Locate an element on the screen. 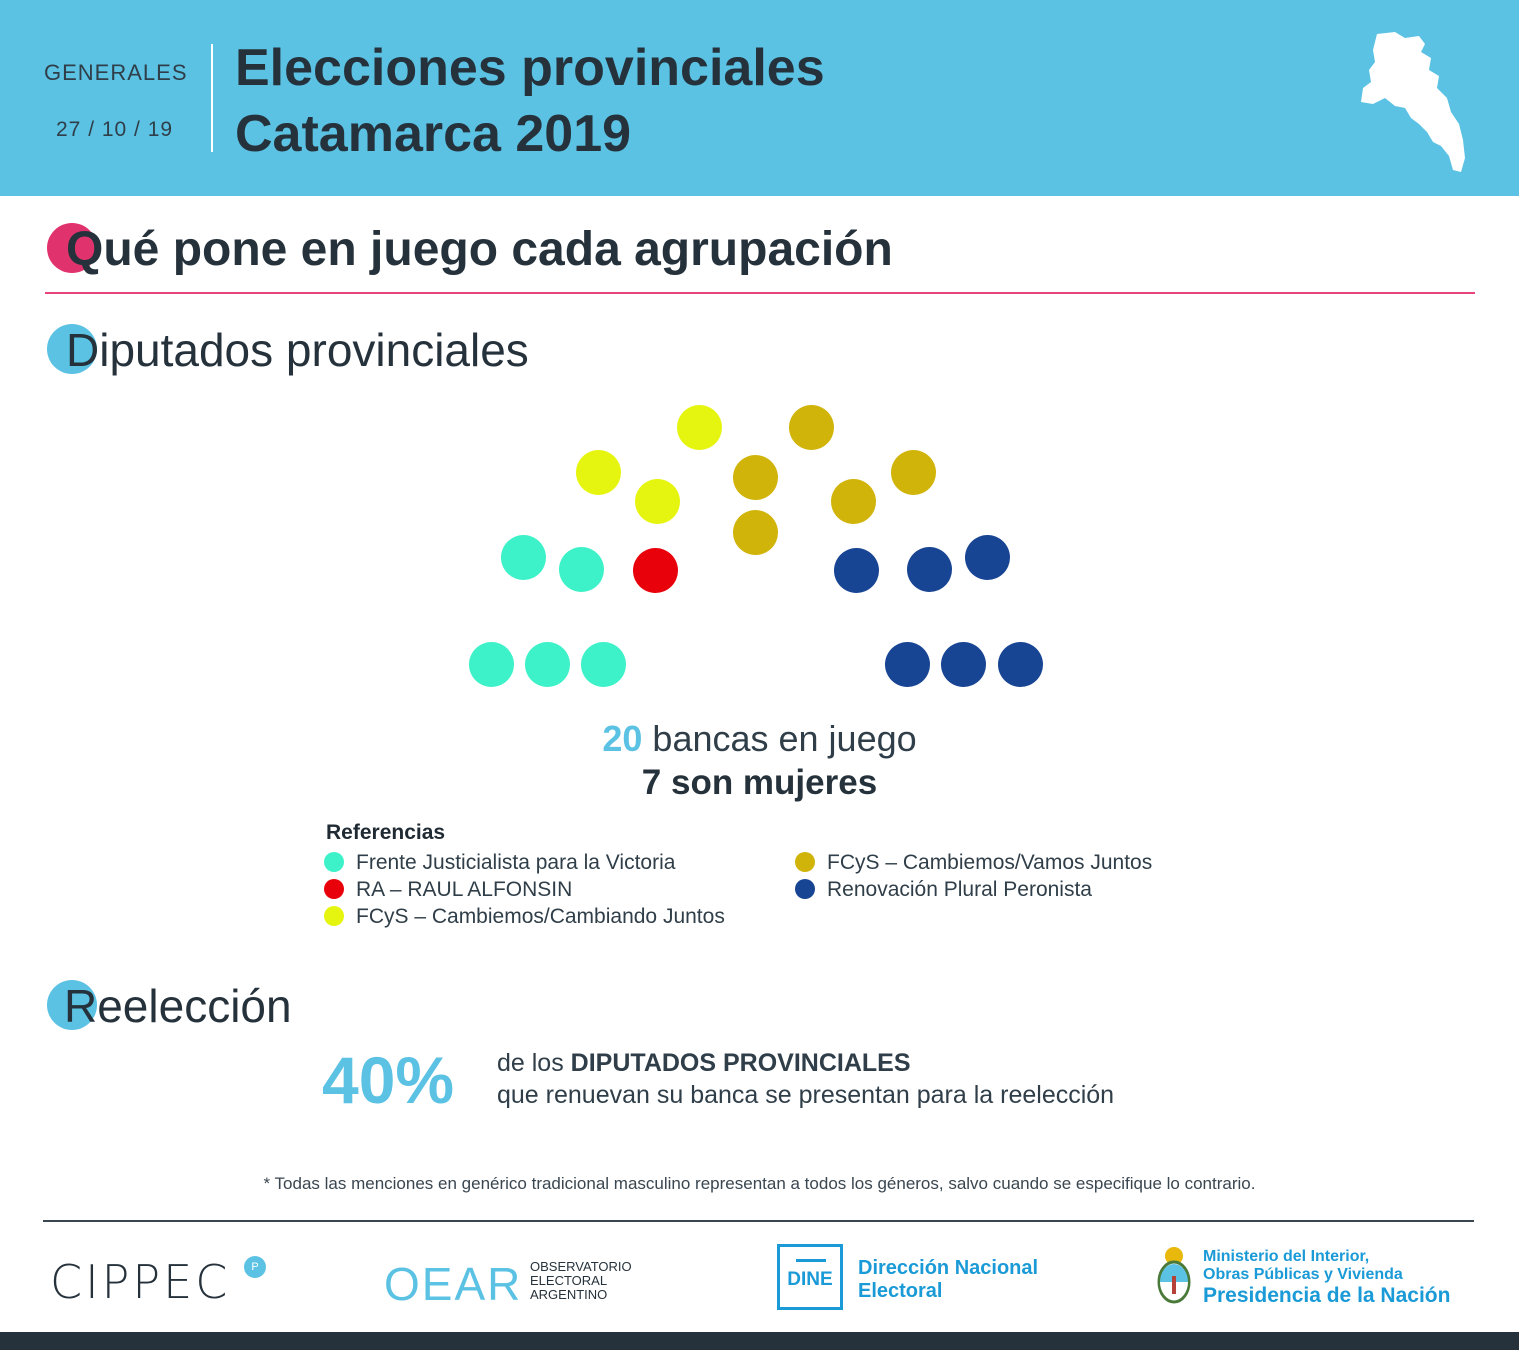 This screenshot has height=1350, width=1519. legend-label: Frente Justicialista para la Victoria is located at coordinates (516, 862).